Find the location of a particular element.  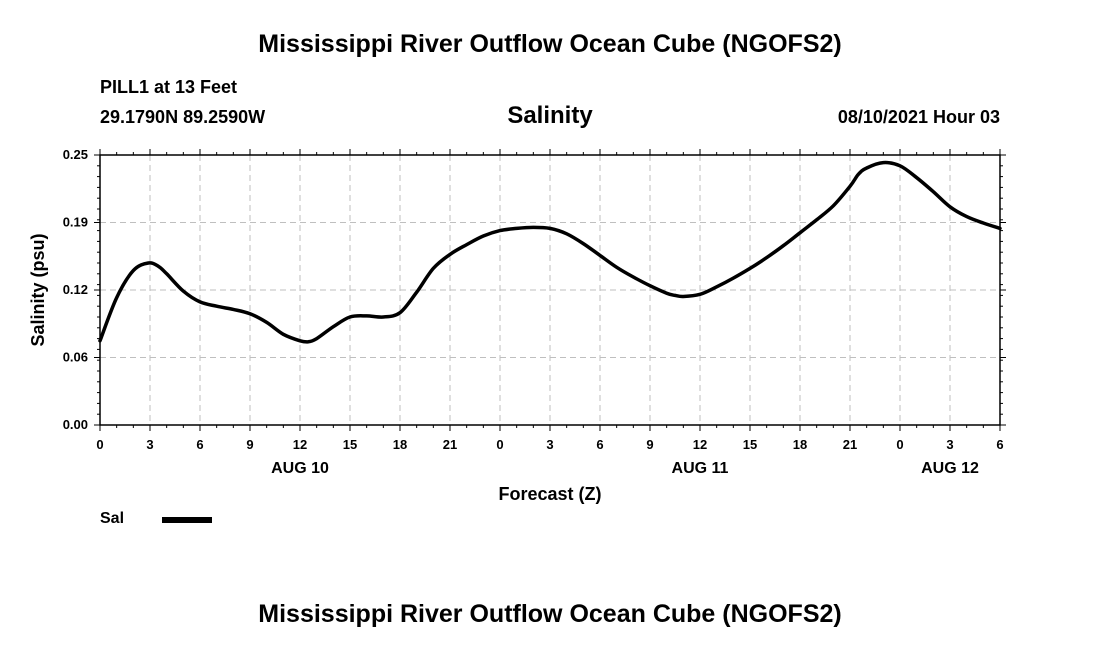

legend-swatch is located at coordinates (187, 520).